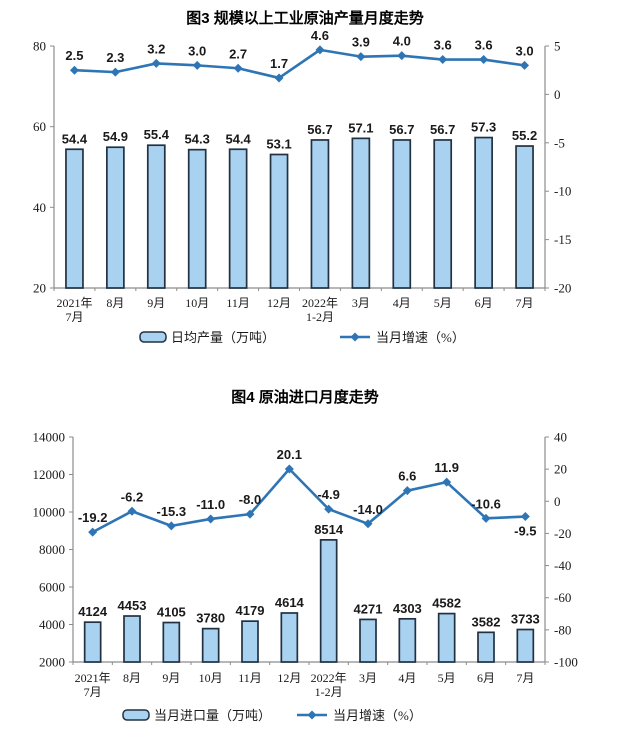 This screenshot has height=743, width=633. Describe the element at coordinates (329, 529) in the screenshot. I see `bar-value-label: 8514` at that location.